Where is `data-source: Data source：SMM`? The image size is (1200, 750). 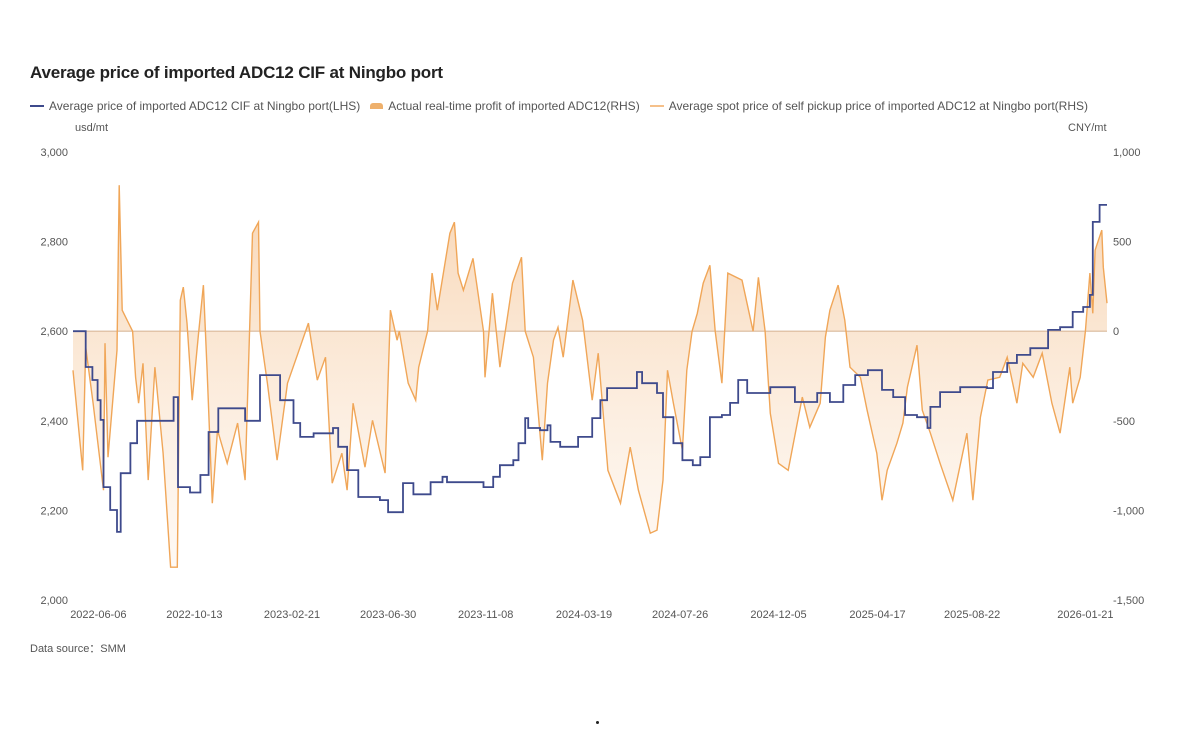
data-source: Data source：SMM is located at coordinates (78, 649).